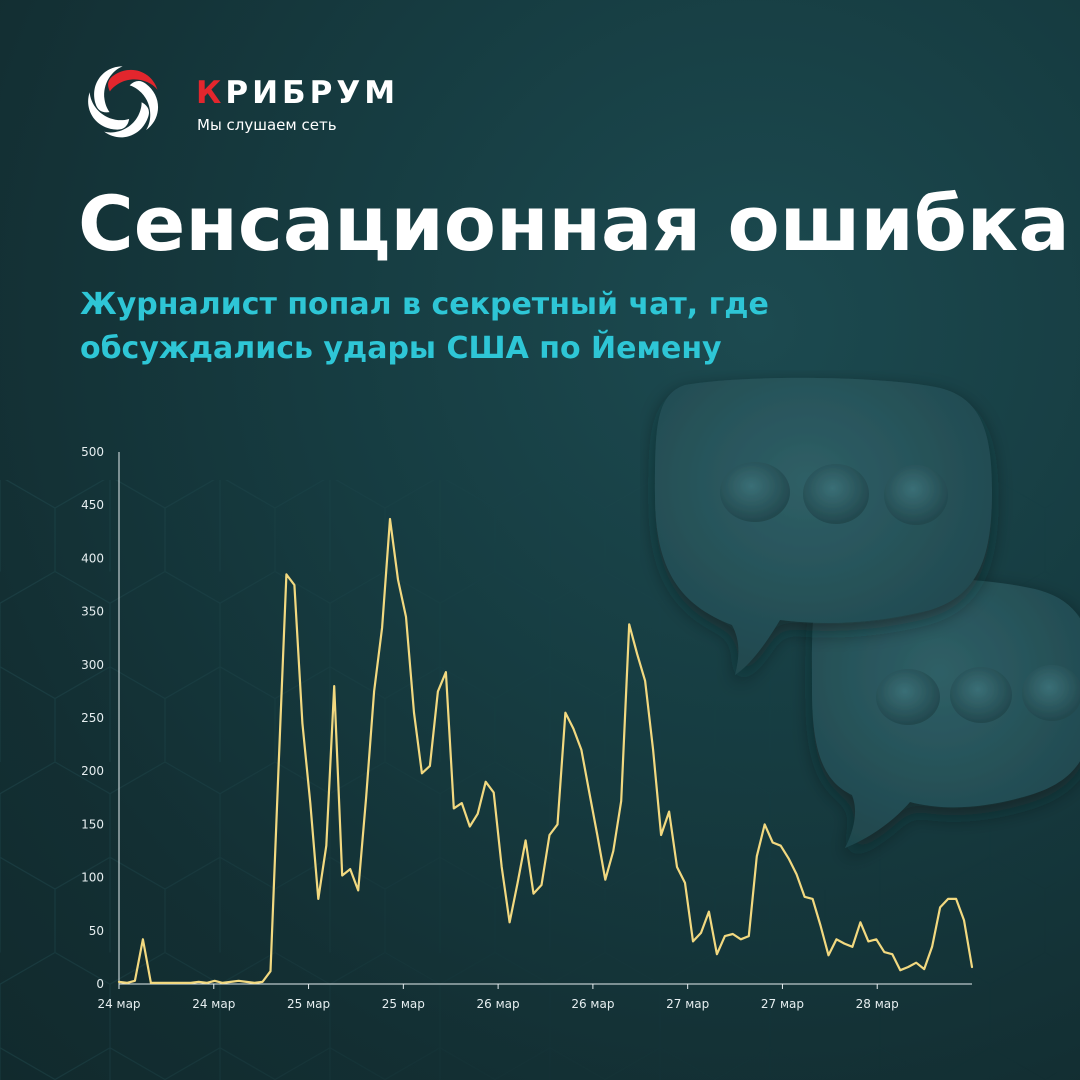 The height and width of the screenshot is (1080, 1080). What do you see at coordinates (92, 505) in the screenshot?
I see `y-tick-label: 450` at bounding box center [92, 505].